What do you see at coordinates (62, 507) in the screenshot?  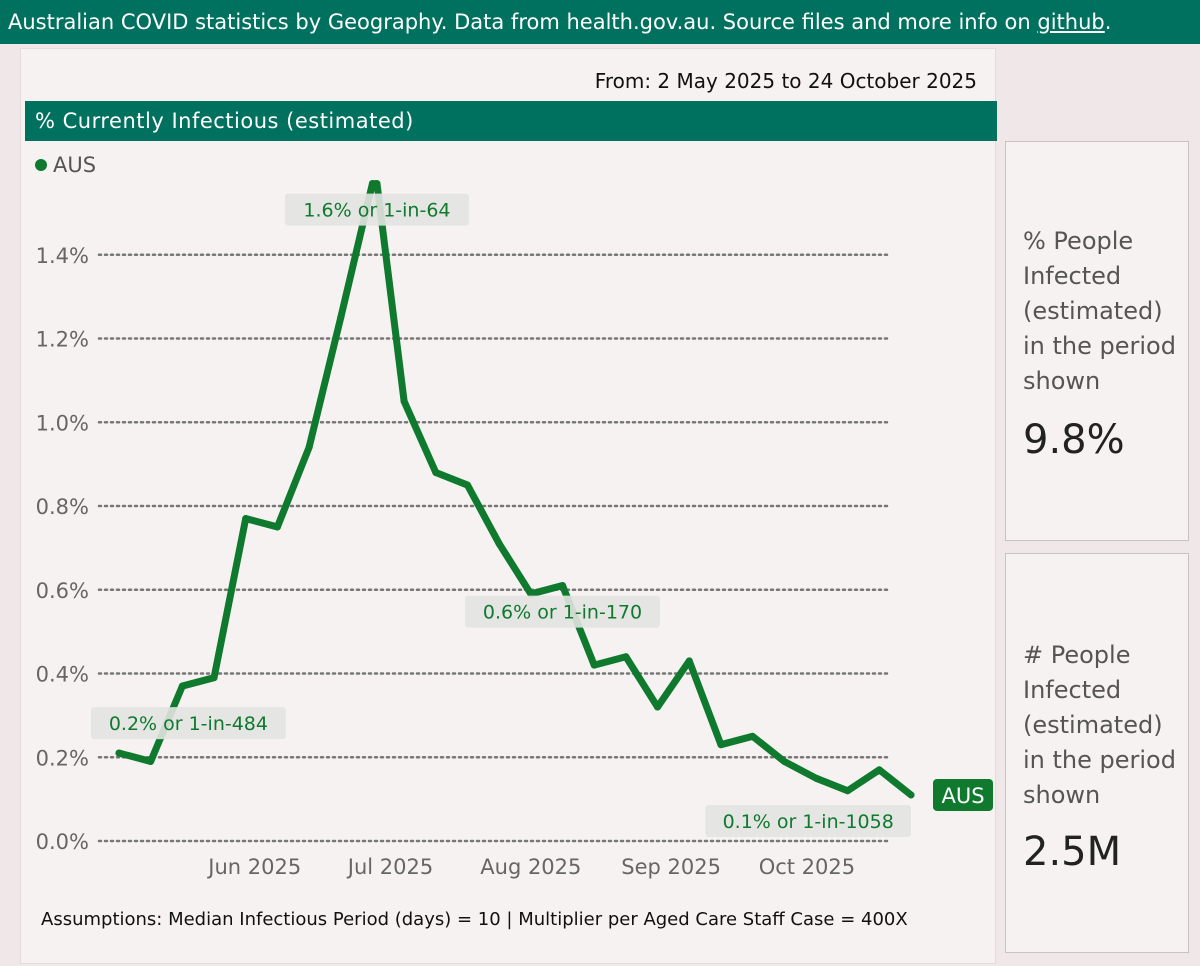 I see `y-tick-label: 0.8%` at bounding box center [62, 507].